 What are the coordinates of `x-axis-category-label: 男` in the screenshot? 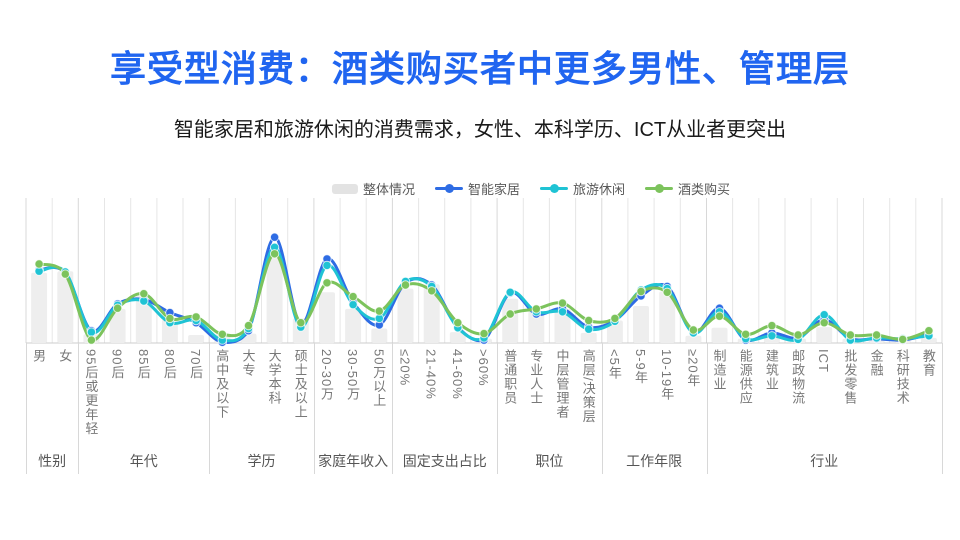 It's located at (39, 356).